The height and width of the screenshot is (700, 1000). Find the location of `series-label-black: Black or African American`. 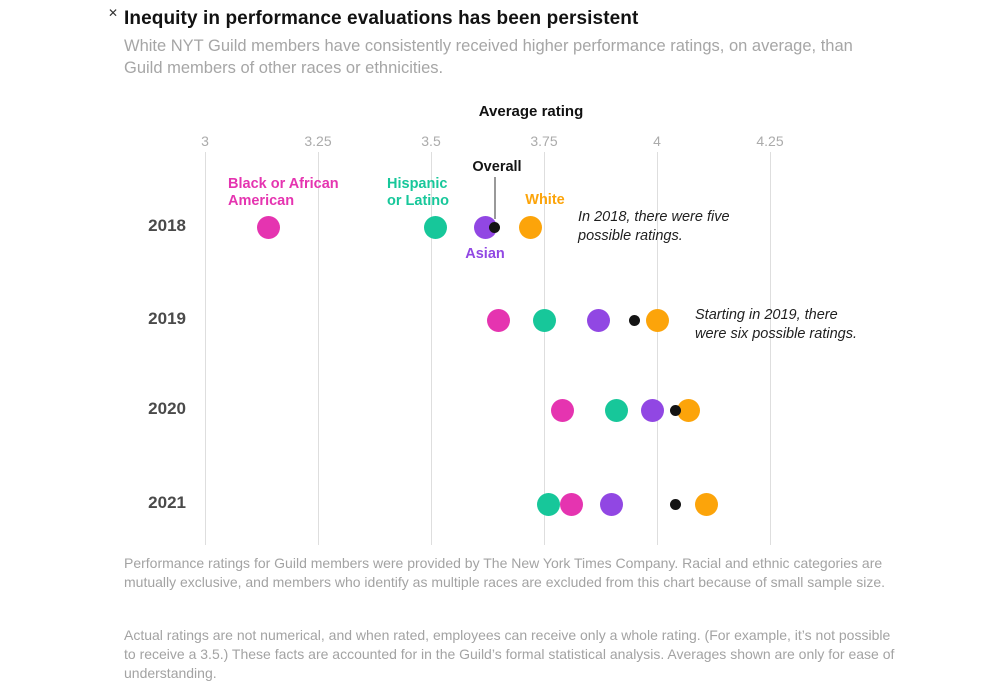

series-label-black: Black or African American is located at coordinates (283, 193).